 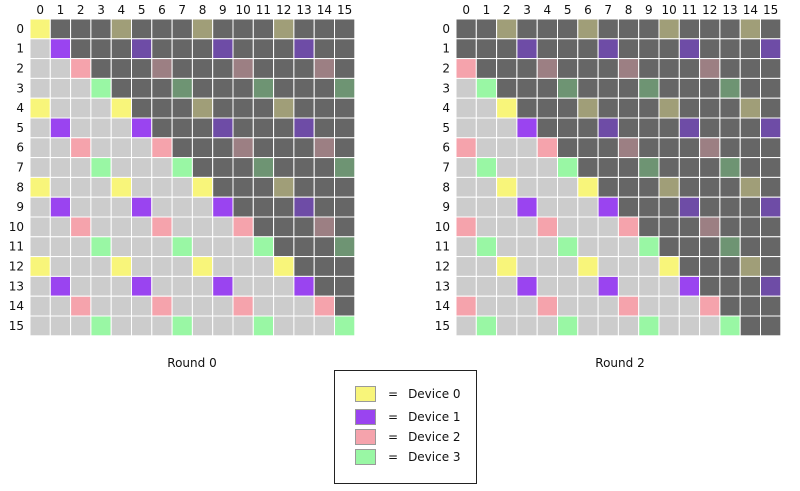 What do you see at coordinates (16, 306) in the screenshot?
I see `row-label: 14` at bounding box center [16, 306].